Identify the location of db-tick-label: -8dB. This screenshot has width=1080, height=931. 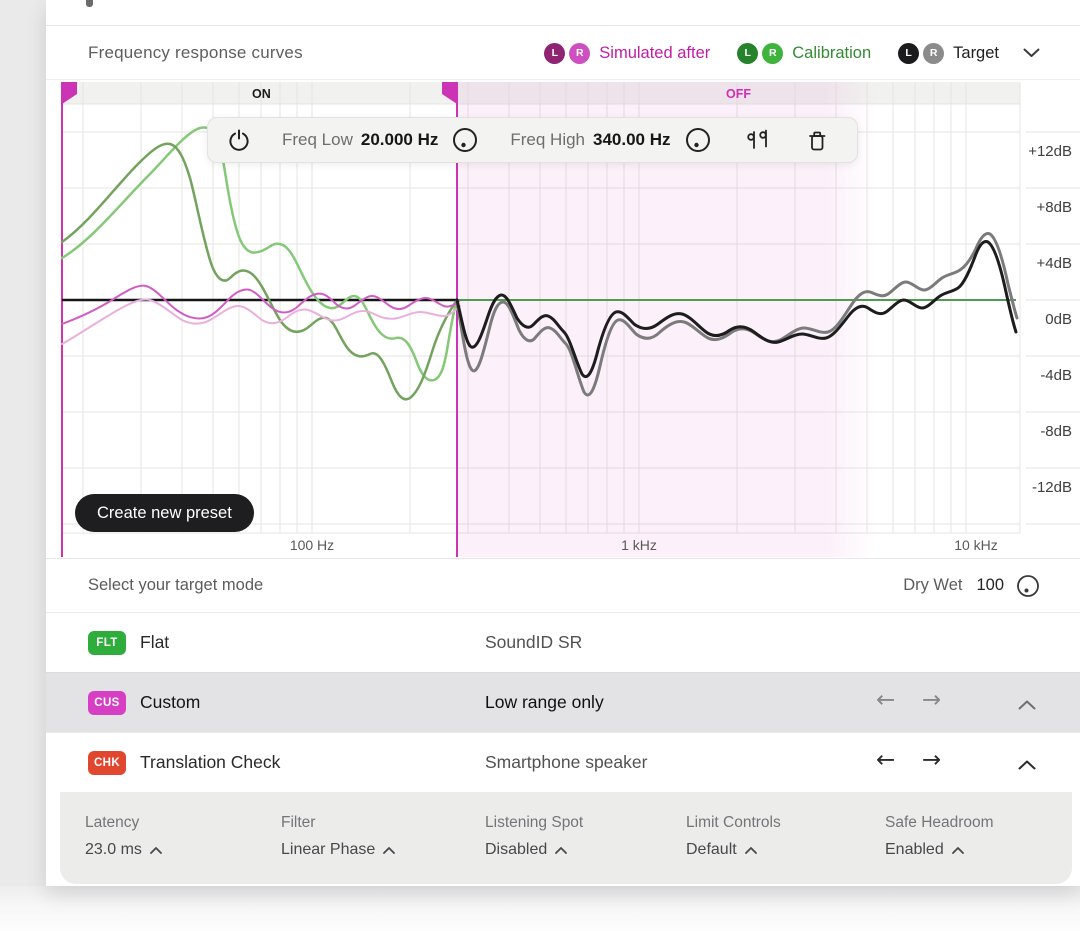
(1056, 431).